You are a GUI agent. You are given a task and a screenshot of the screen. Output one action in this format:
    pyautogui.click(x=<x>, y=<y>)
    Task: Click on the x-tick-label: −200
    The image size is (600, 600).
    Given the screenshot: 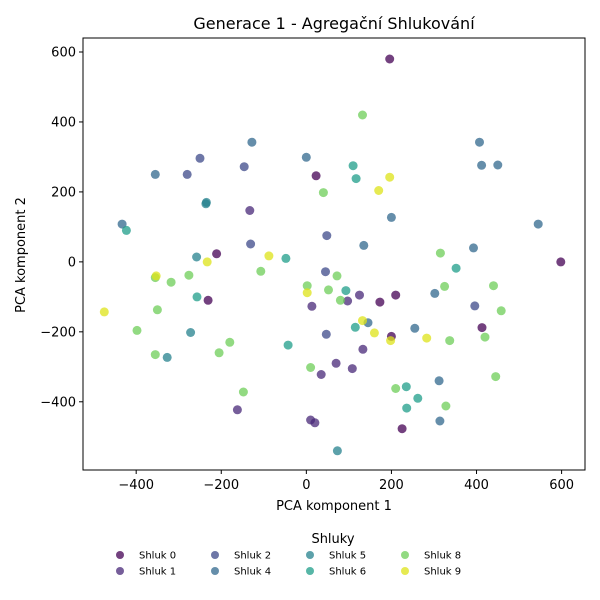 What is the action you would take?
    pyautogui.click(x=221, y=485)
    